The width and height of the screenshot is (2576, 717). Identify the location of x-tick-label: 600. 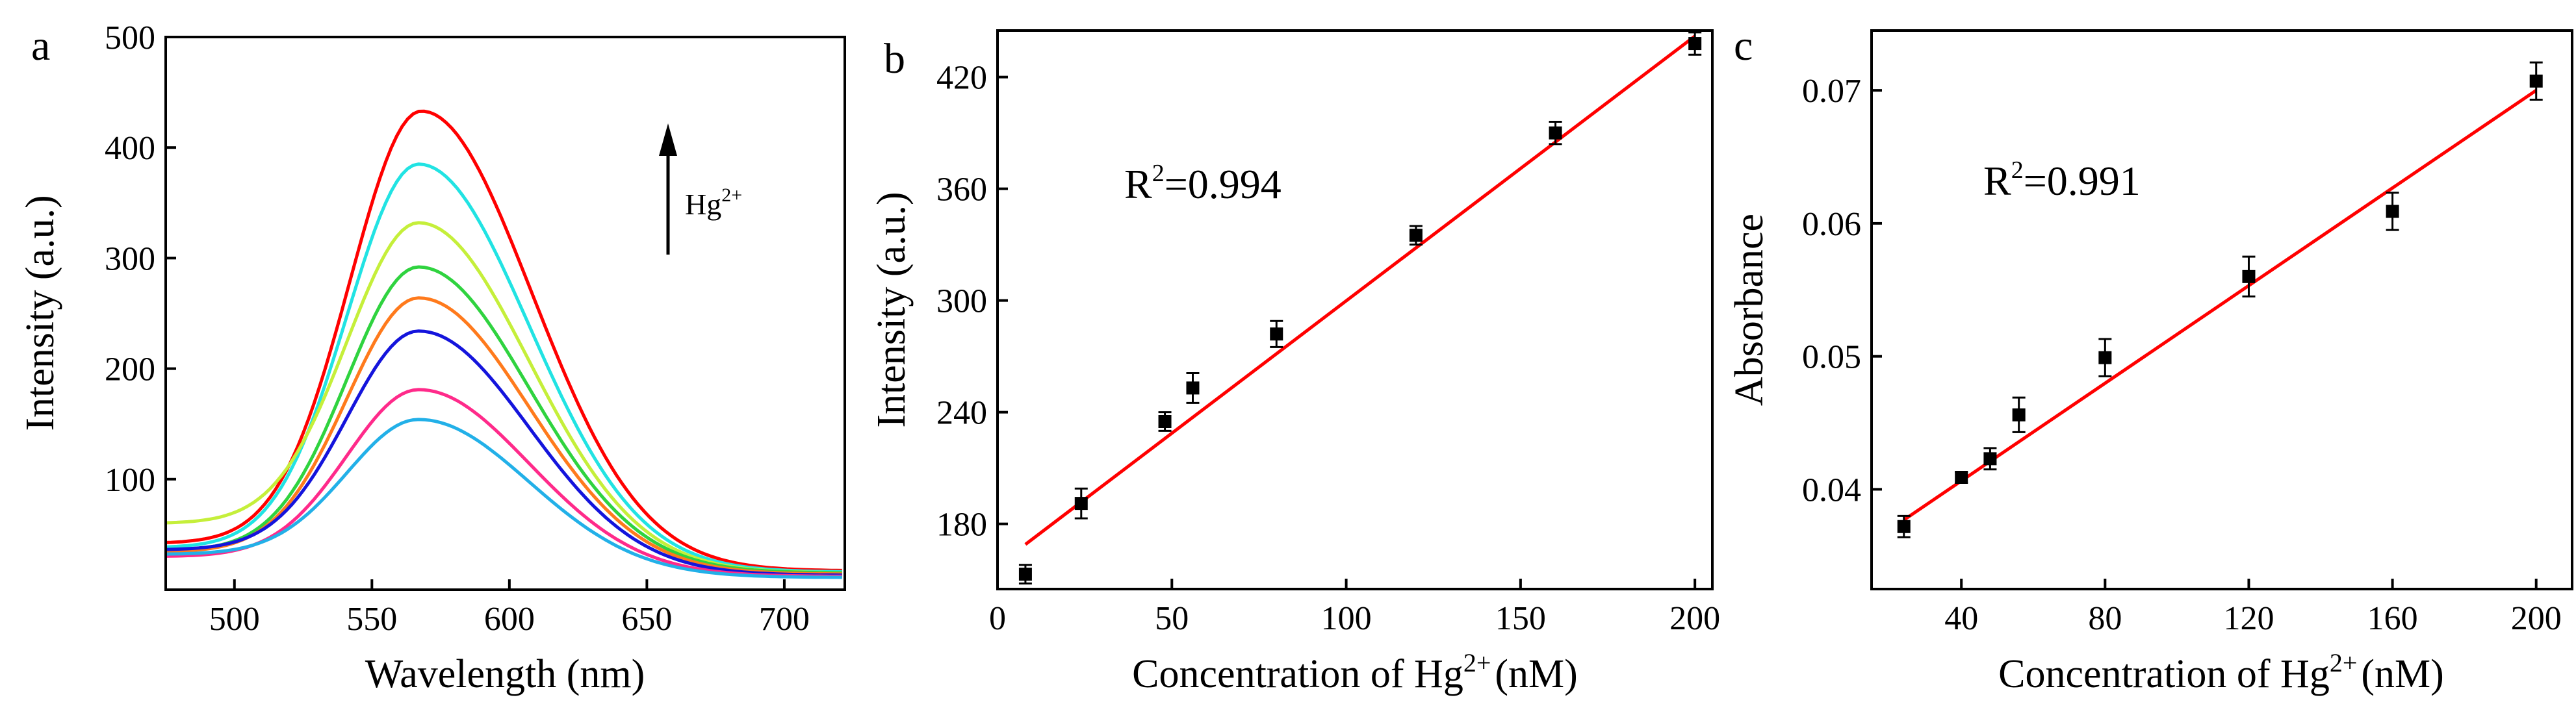
(510, 619).